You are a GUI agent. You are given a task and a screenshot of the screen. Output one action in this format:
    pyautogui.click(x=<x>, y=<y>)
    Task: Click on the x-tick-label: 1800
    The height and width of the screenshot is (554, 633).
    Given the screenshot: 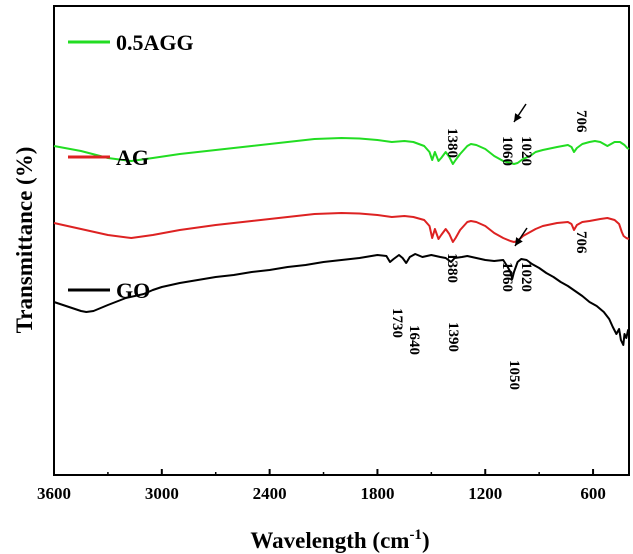 What is the action you would take?
    pyautogui.click(x=377, y=493)
    